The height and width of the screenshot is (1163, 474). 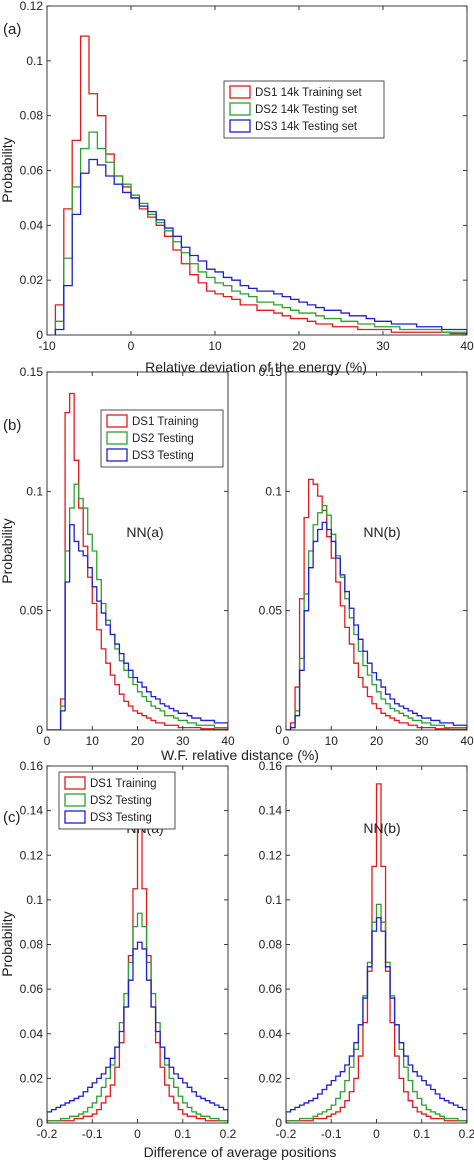 What do you see at coordinates (422, 741) in the screenshot?
I see `x-tick-label: 30` at bounding box center [422, 741].